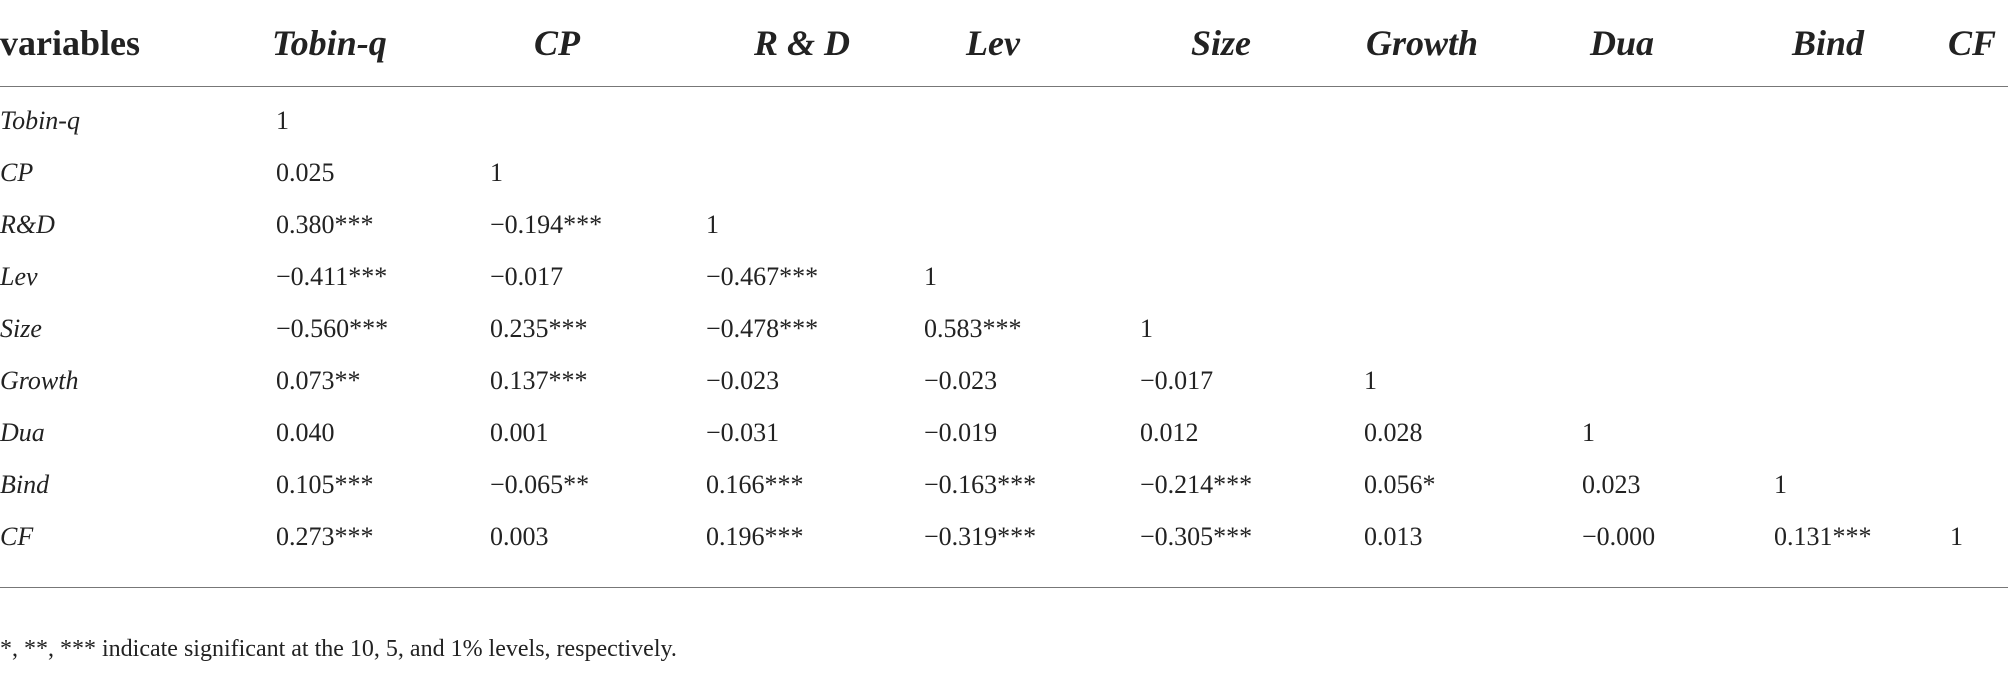 The width and height of the screenshot is (2008, 682). Describe the element at coordinates (1400, 484) in the screenshot. I see `table-cell: 0.056*` at that location.